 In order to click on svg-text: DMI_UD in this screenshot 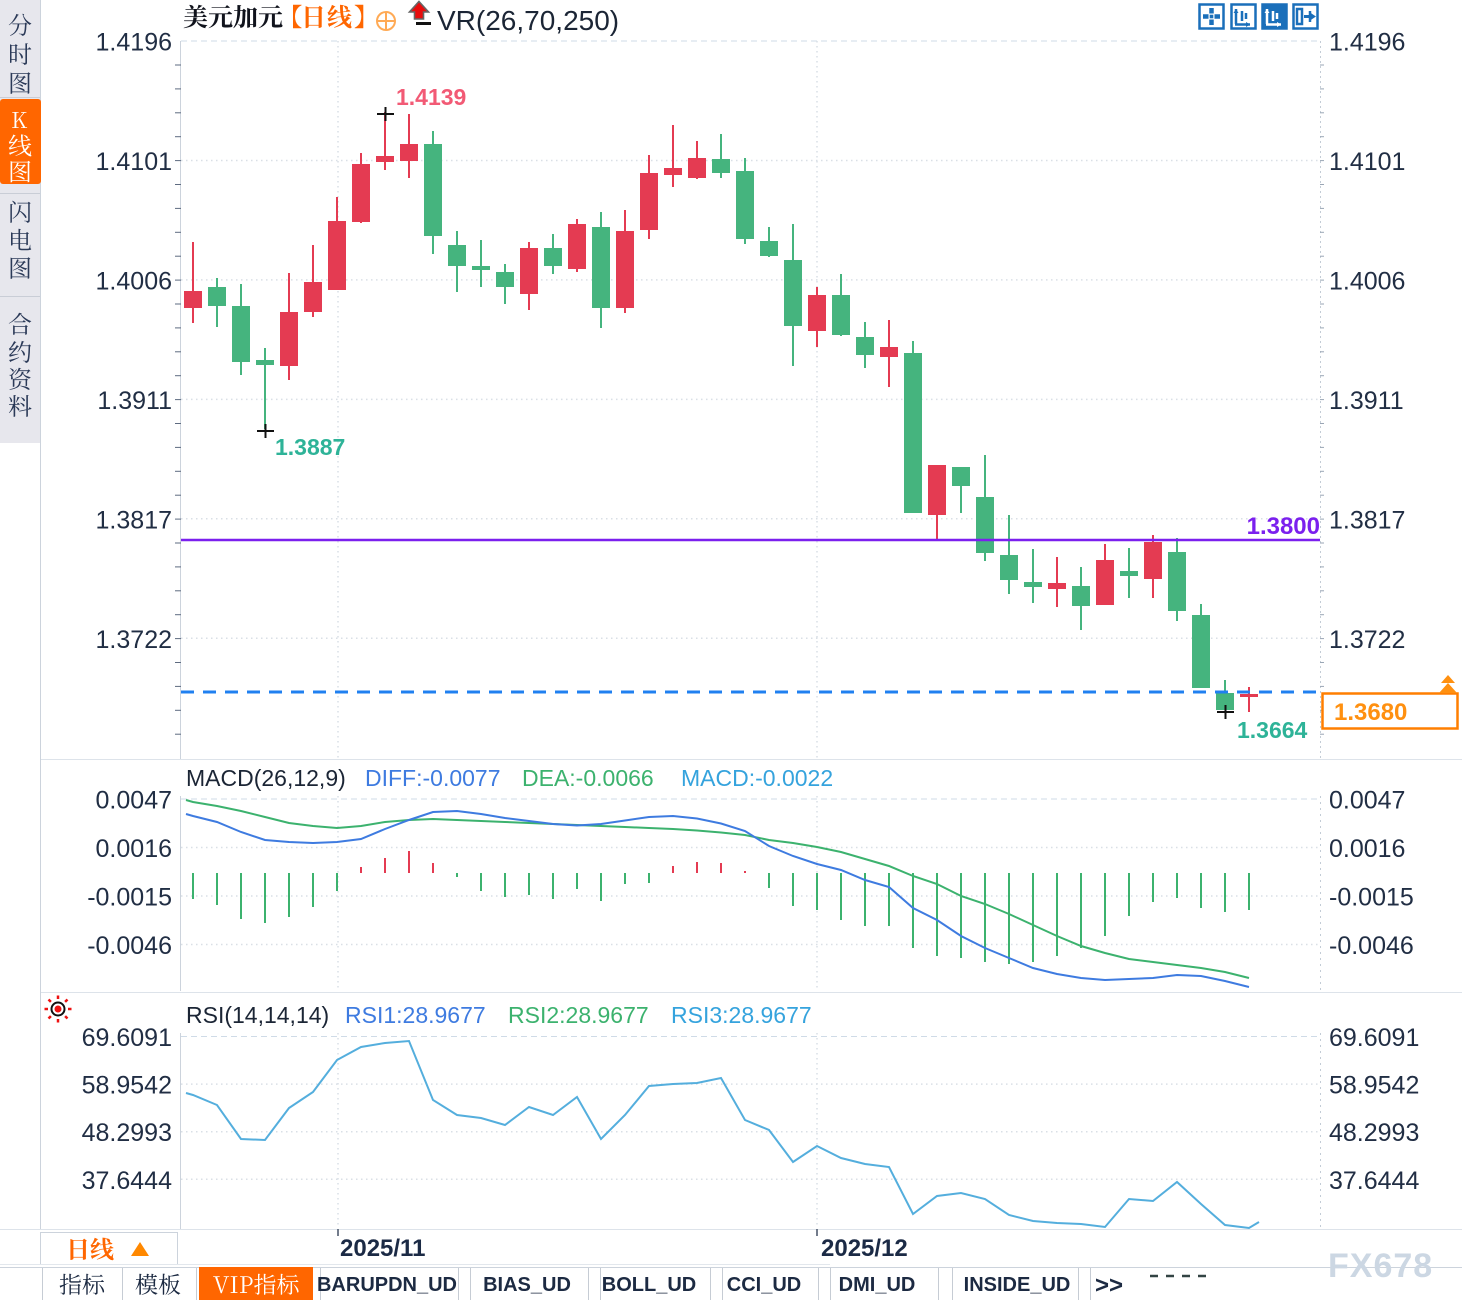, I will do `click(877, 1285)`.